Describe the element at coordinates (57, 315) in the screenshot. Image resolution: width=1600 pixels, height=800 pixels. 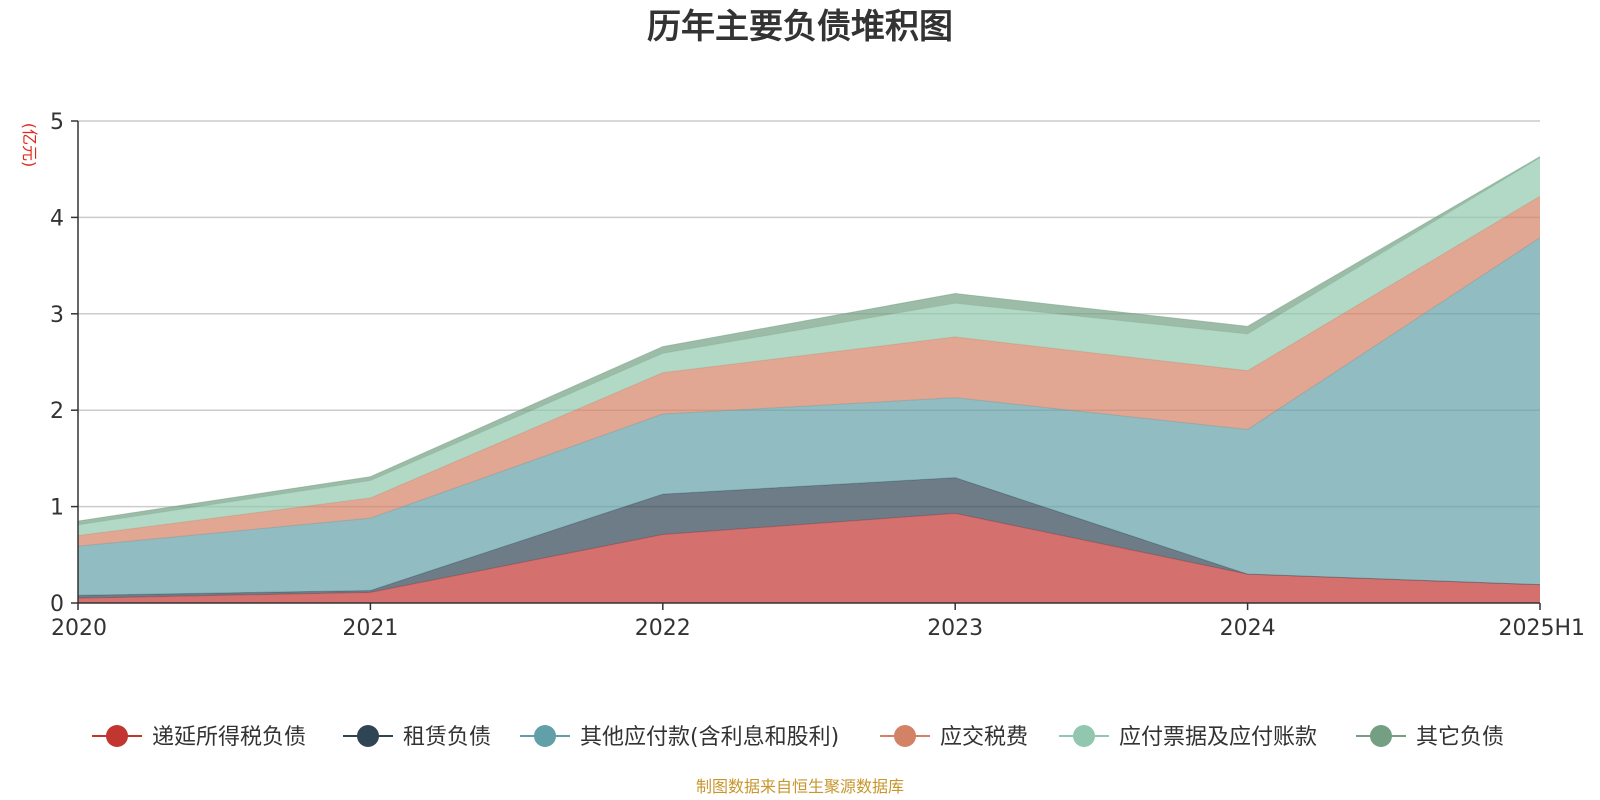
I see `y-tick-label: 3` at that location.